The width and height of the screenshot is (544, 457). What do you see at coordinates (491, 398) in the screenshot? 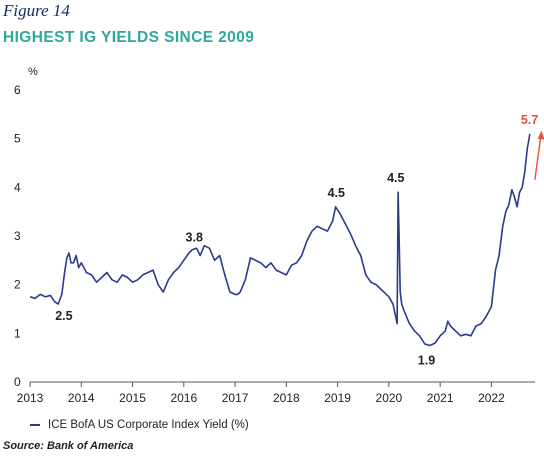
I see `x-tick-label: 2022` at bounding box center [491, 398].